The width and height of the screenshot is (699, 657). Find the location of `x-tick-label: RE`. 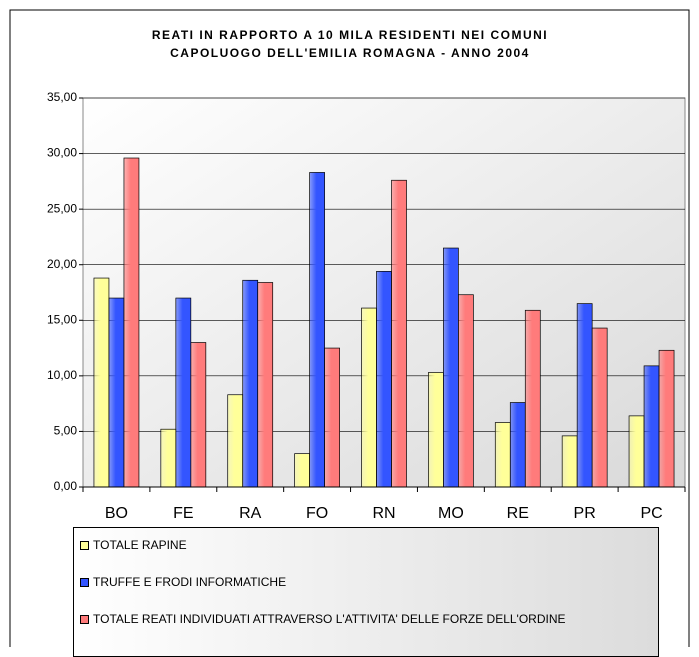

x-tick-label: RE is located at coordinates (518, 513).